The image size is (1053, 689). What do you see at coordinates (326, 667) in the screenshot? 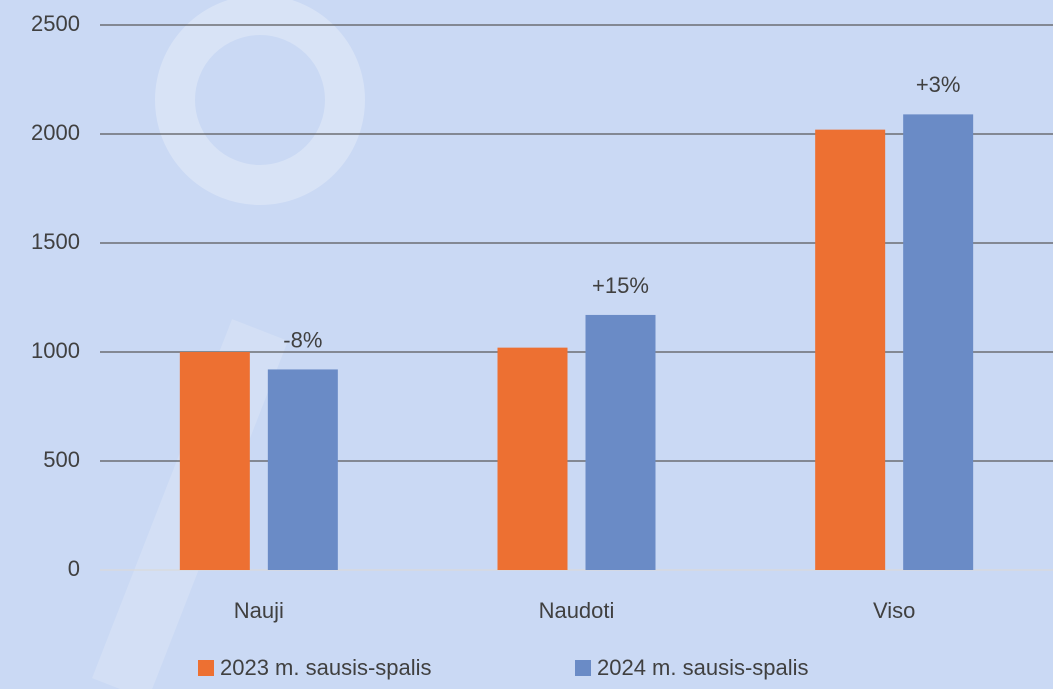
I see `legend-label: 2023 m. sausis-spalis` at bounding box center [326, 667].